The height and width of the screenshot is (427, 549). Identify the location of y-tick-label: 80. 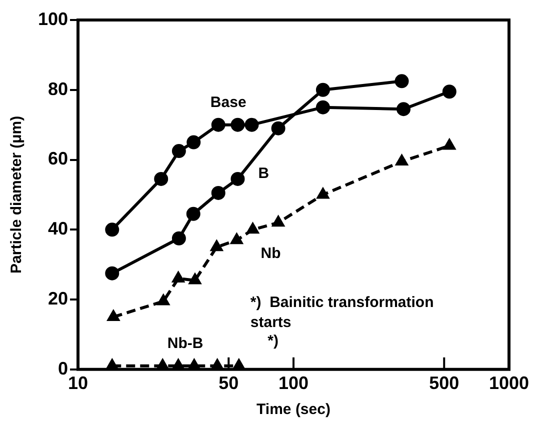
(58, 88).